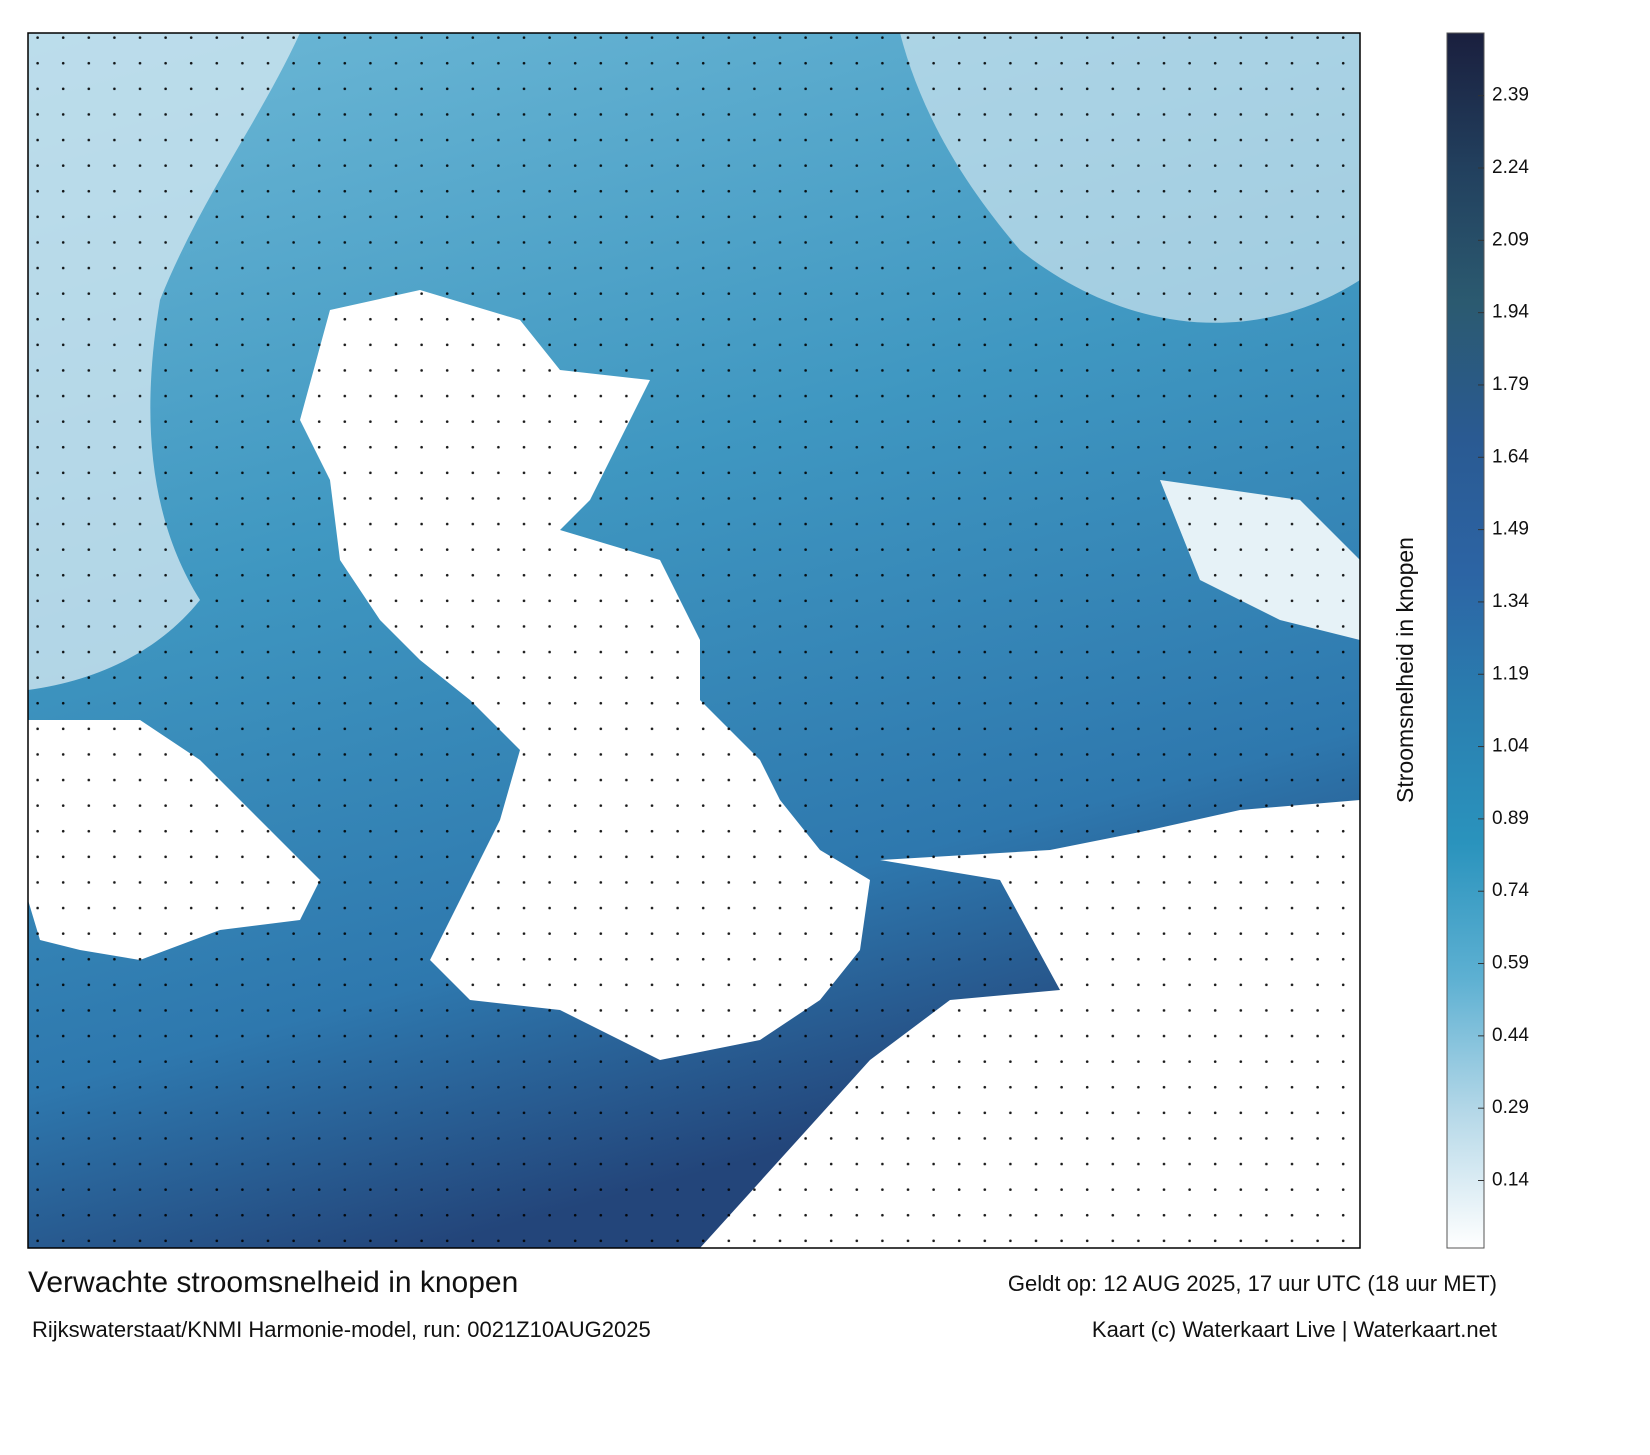 This screenshot has width=1650, height=1455. What do you see at coordinates (1510, 963) in the screenshot?
I see `colorbar-tick-label: 0.59` at bounding box center [1510, 963].